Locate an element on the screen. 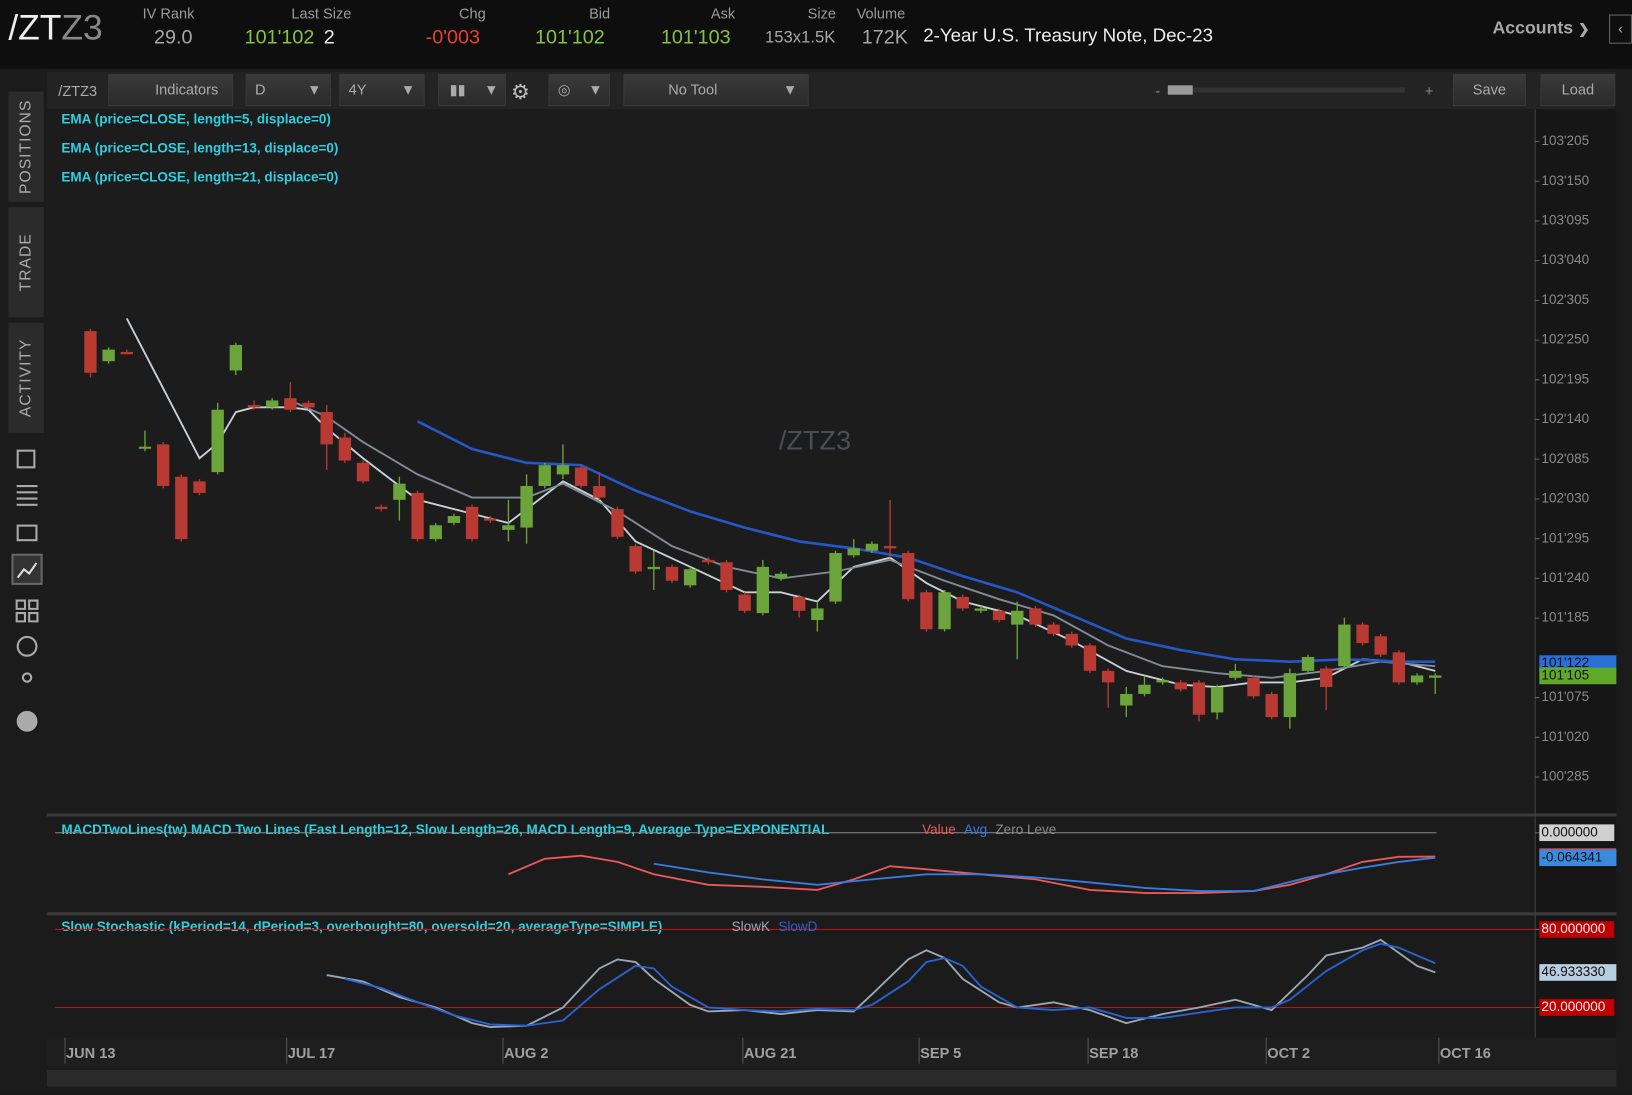 Image resolution: width=1632 pixels, height=1095 pixels. series-line is located at coordinates (1044, 874).